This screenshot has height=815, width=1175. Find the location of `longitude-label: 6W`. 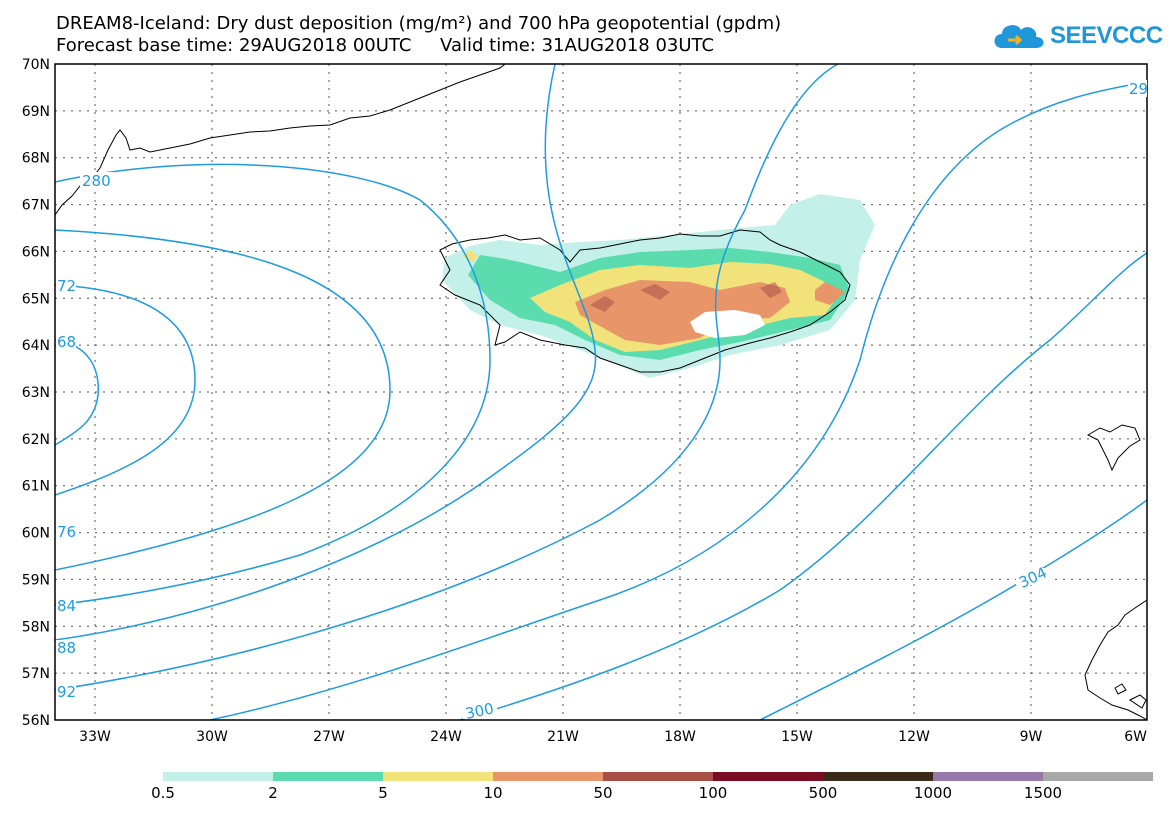

longitude-label: 6W is located at coordinates (1135, 737).